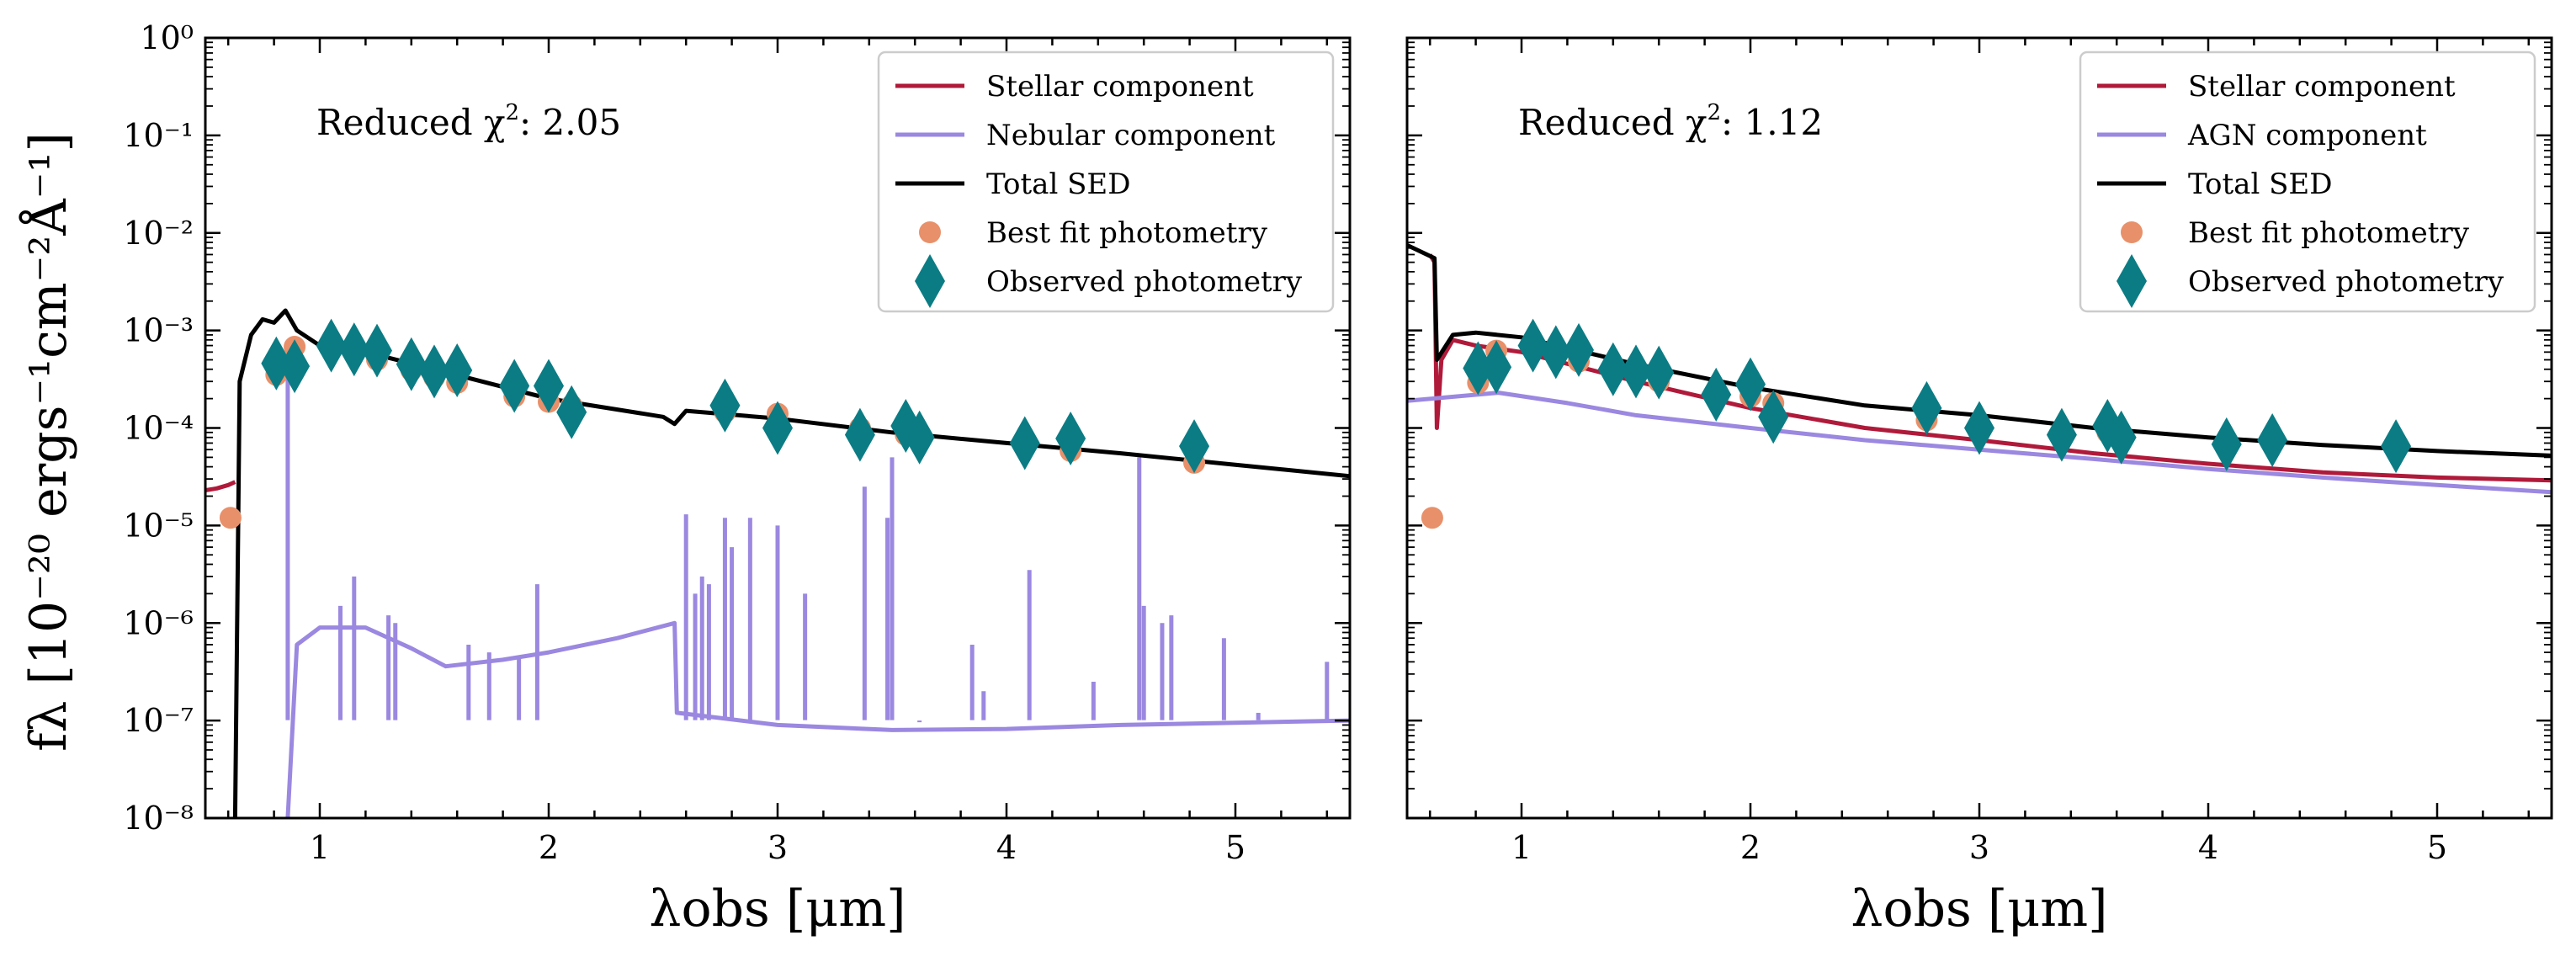  I want to click on series-agn-line, so click(1979, 443).